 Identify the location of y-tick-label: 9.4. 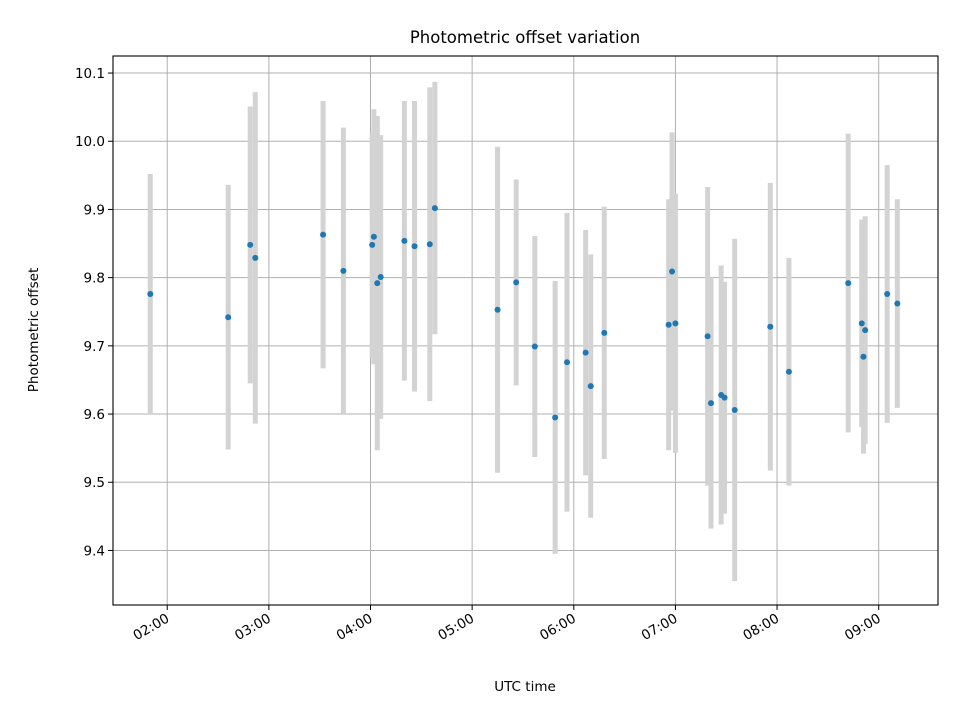
(94, 551).